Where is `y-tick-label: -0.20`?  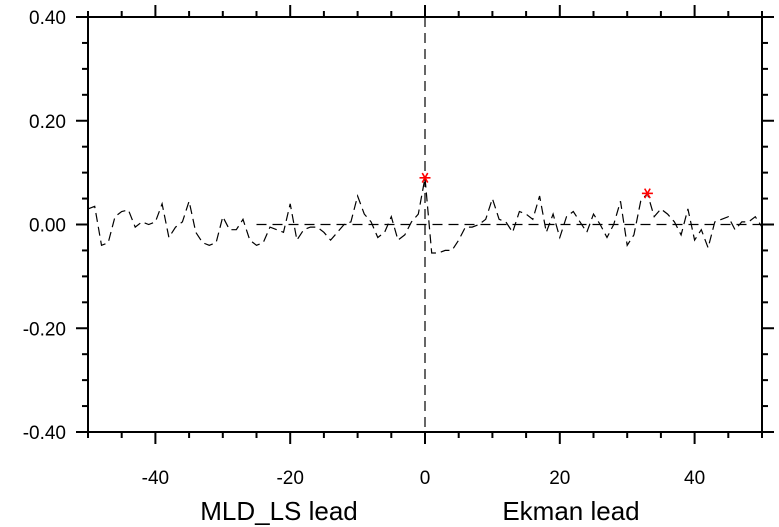
y-tick-label: -0.20 is located at coordinates (44, 329).